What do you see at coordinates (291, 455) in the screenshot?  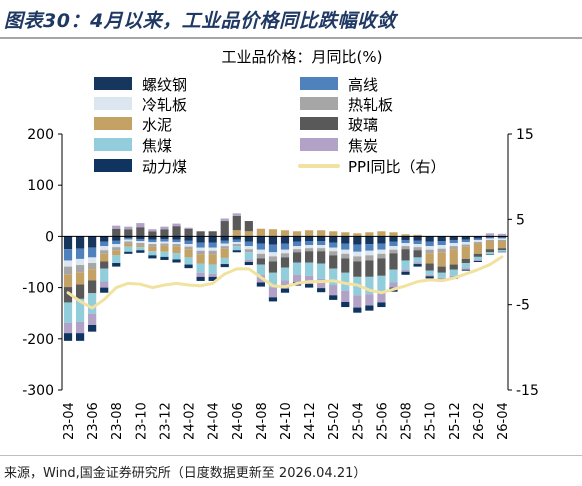 I see `footer-divider` at bounding box center [291, 455].